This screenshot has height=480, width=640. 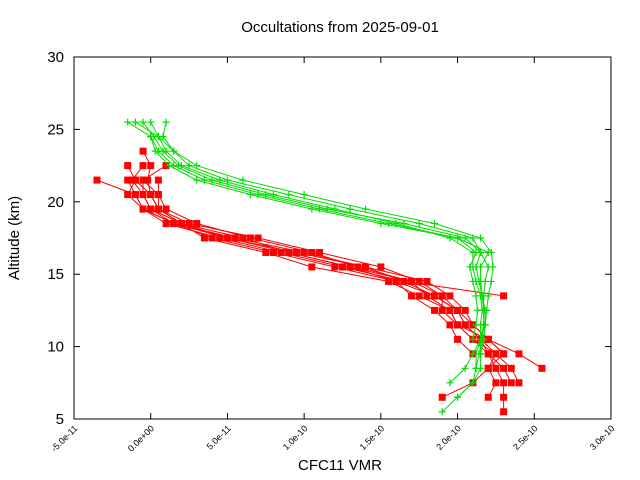 I want to click on y-tick-label: 15, so click(x=55, y=274).